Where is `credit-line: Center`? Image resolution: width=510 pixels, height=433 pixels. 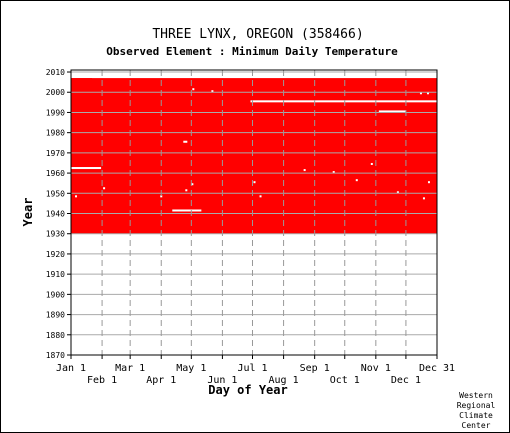 credit-line: Center is located at coordinates (476, 425).